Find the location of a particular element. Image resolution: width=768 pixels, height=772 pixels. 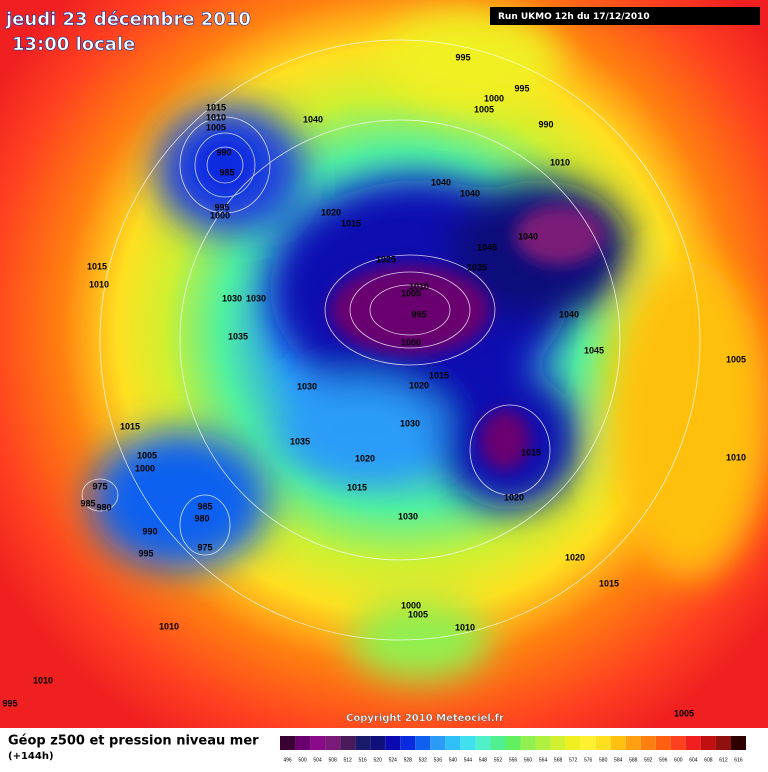

colorbar-label: 532 is located at coordinates (423, 760).